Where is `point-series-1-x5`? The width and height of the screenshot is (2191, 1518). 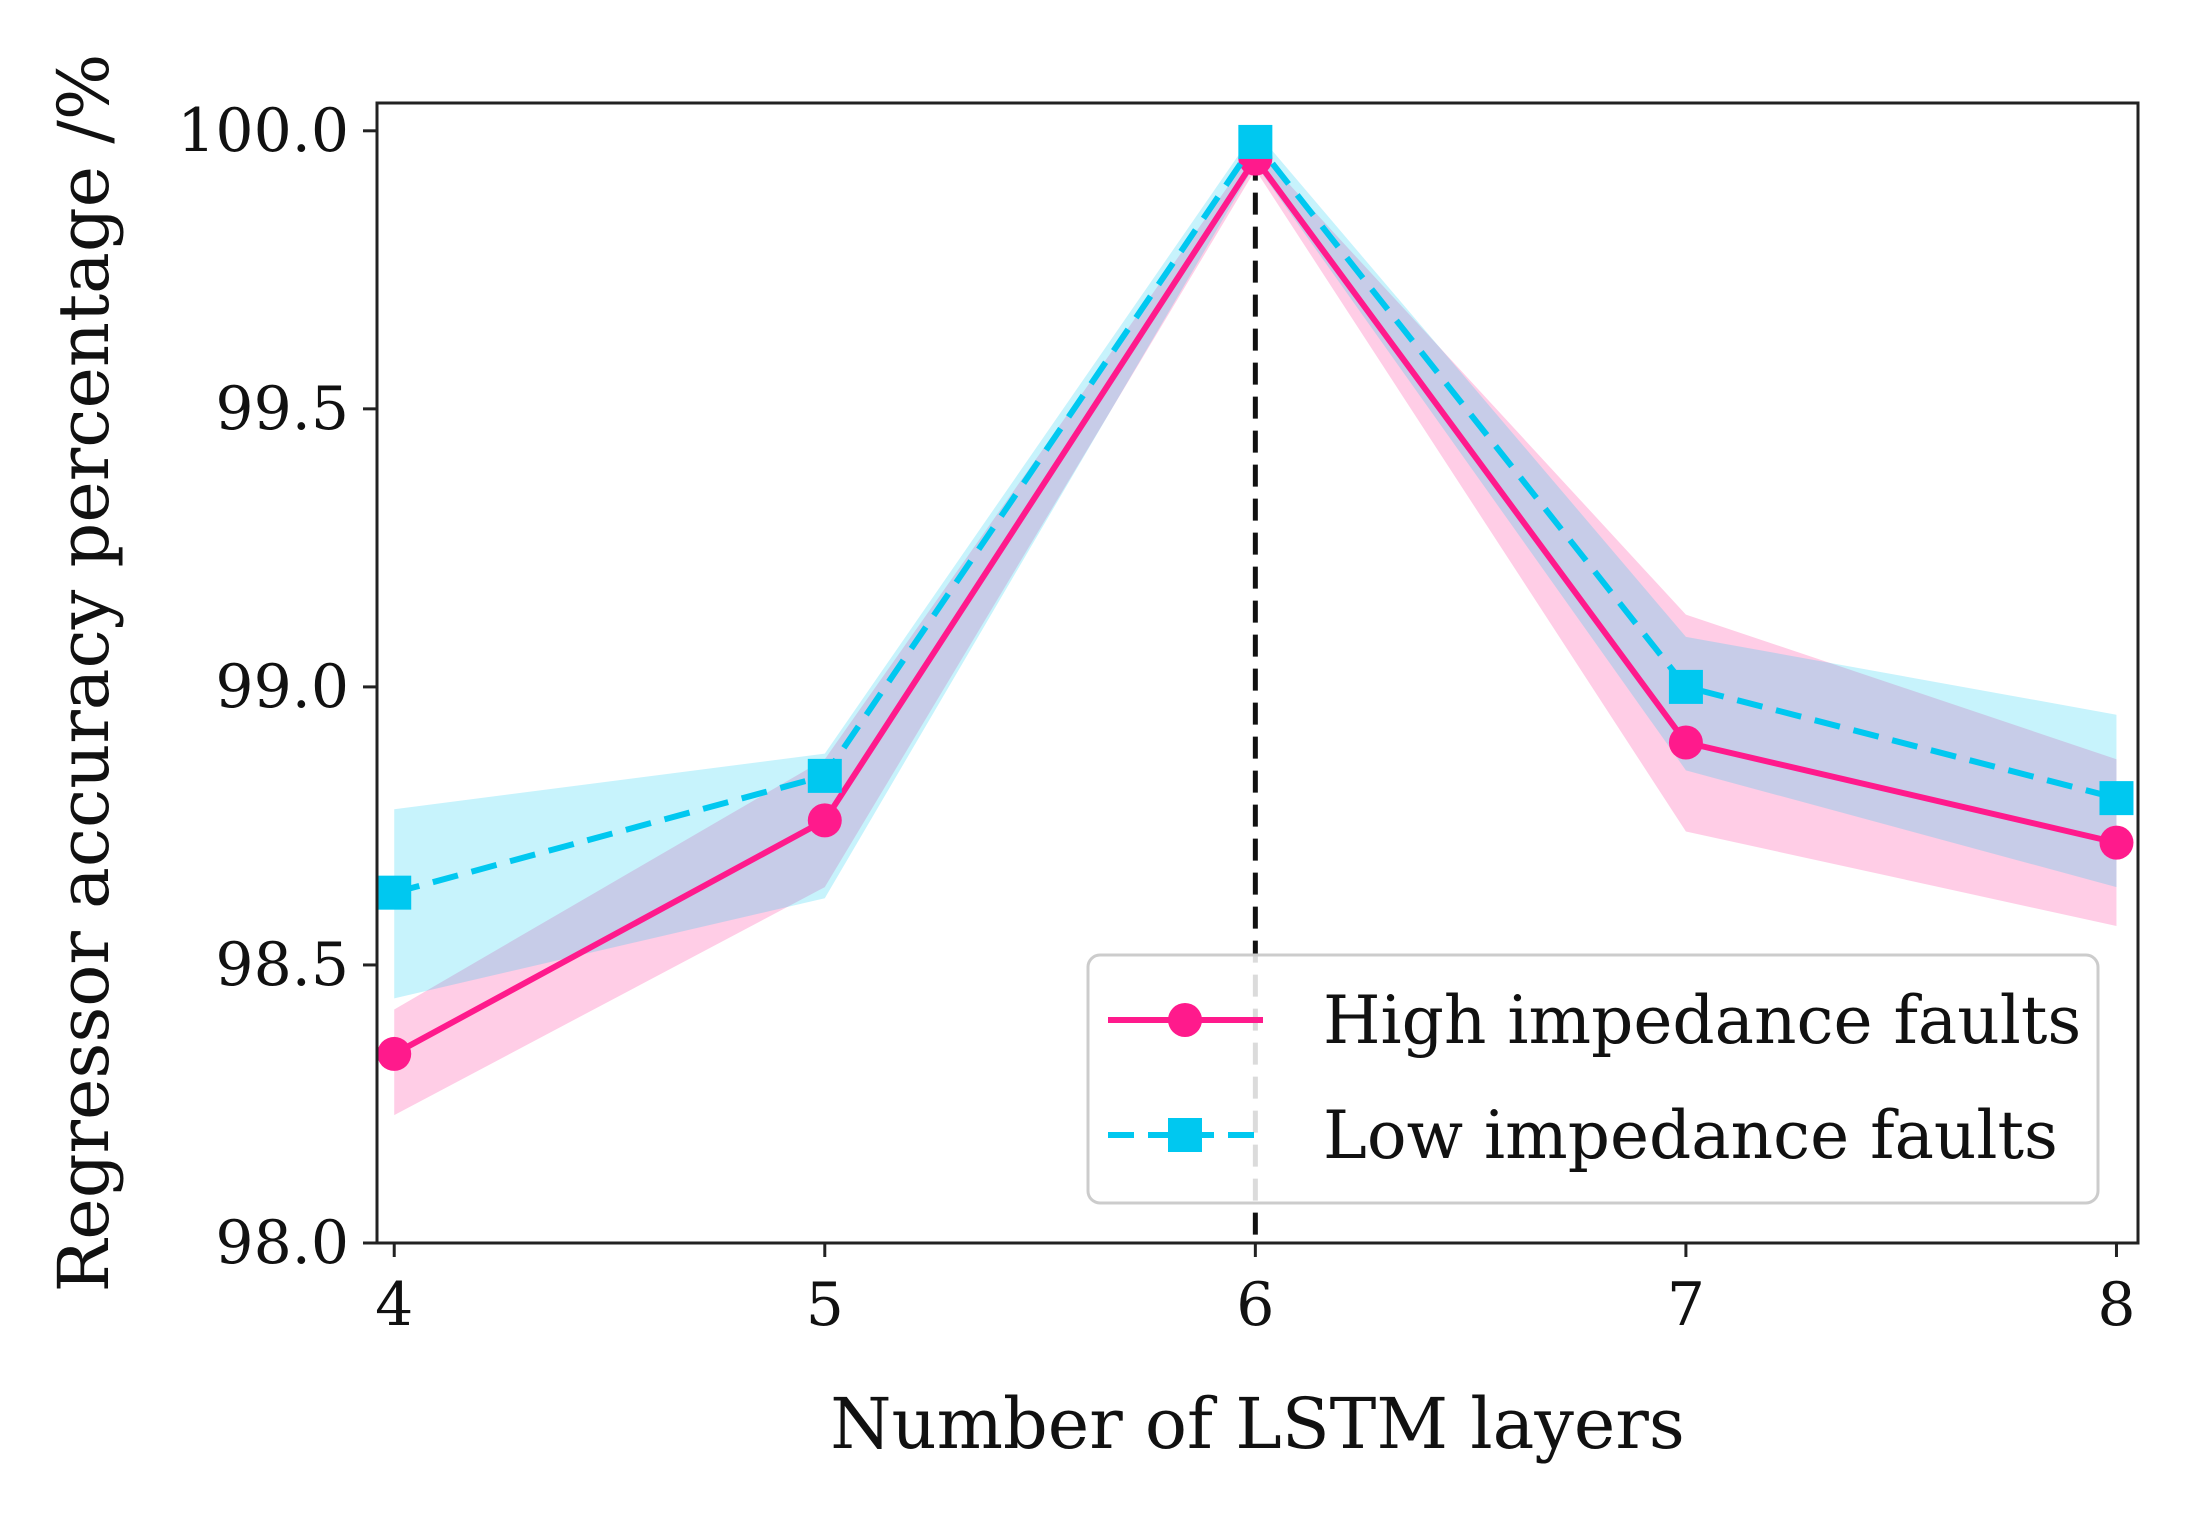 point-series-1-x5 is located at coordinates (824, 820).